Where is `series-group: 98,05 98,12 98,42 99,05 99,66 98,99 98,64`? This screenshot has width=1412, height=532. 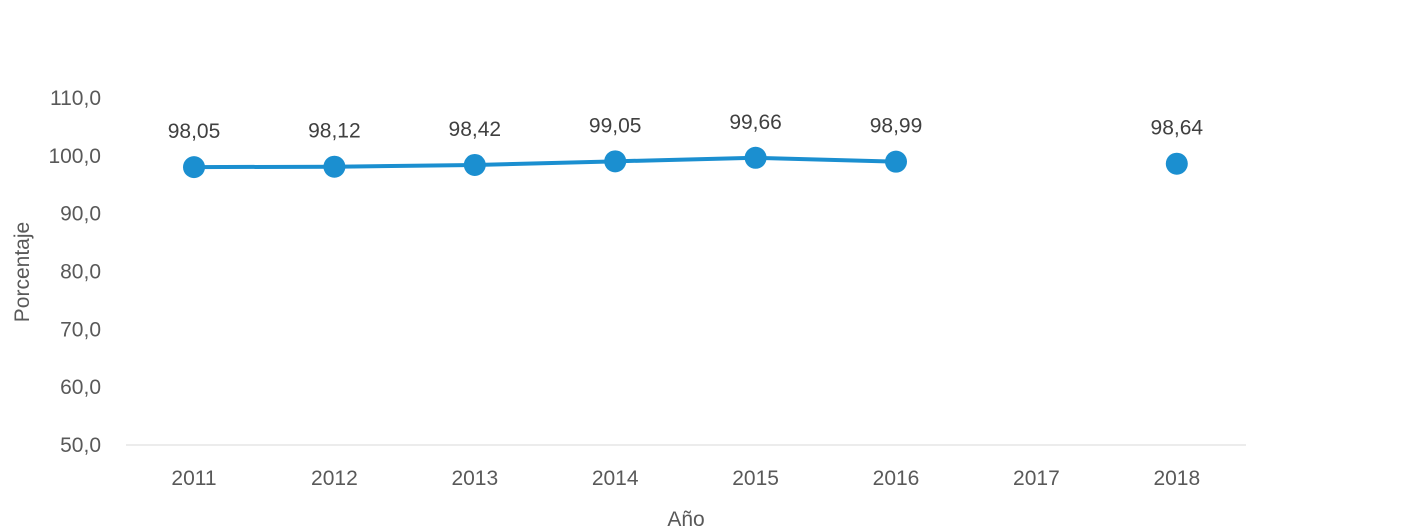 series-group: 98,05 98,12 98,42 99,05 99,66 98,99 98,64 is located at coordinates (686, 145).